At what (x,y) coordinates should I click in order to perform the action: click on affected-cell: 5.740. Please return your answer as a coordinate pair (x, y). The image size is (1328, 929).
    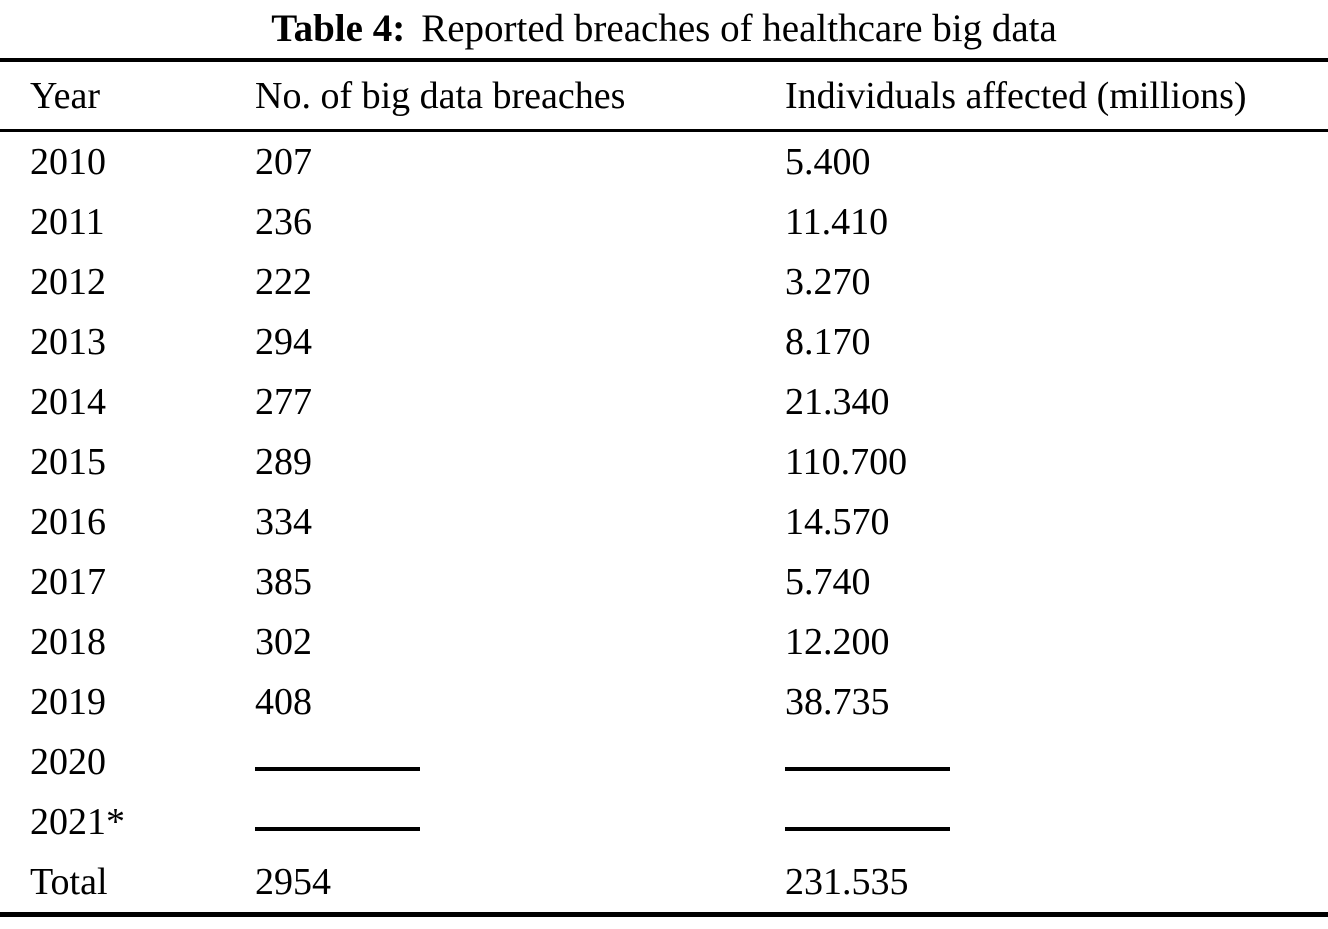
    Looking at the image, I should click on (828, 582).